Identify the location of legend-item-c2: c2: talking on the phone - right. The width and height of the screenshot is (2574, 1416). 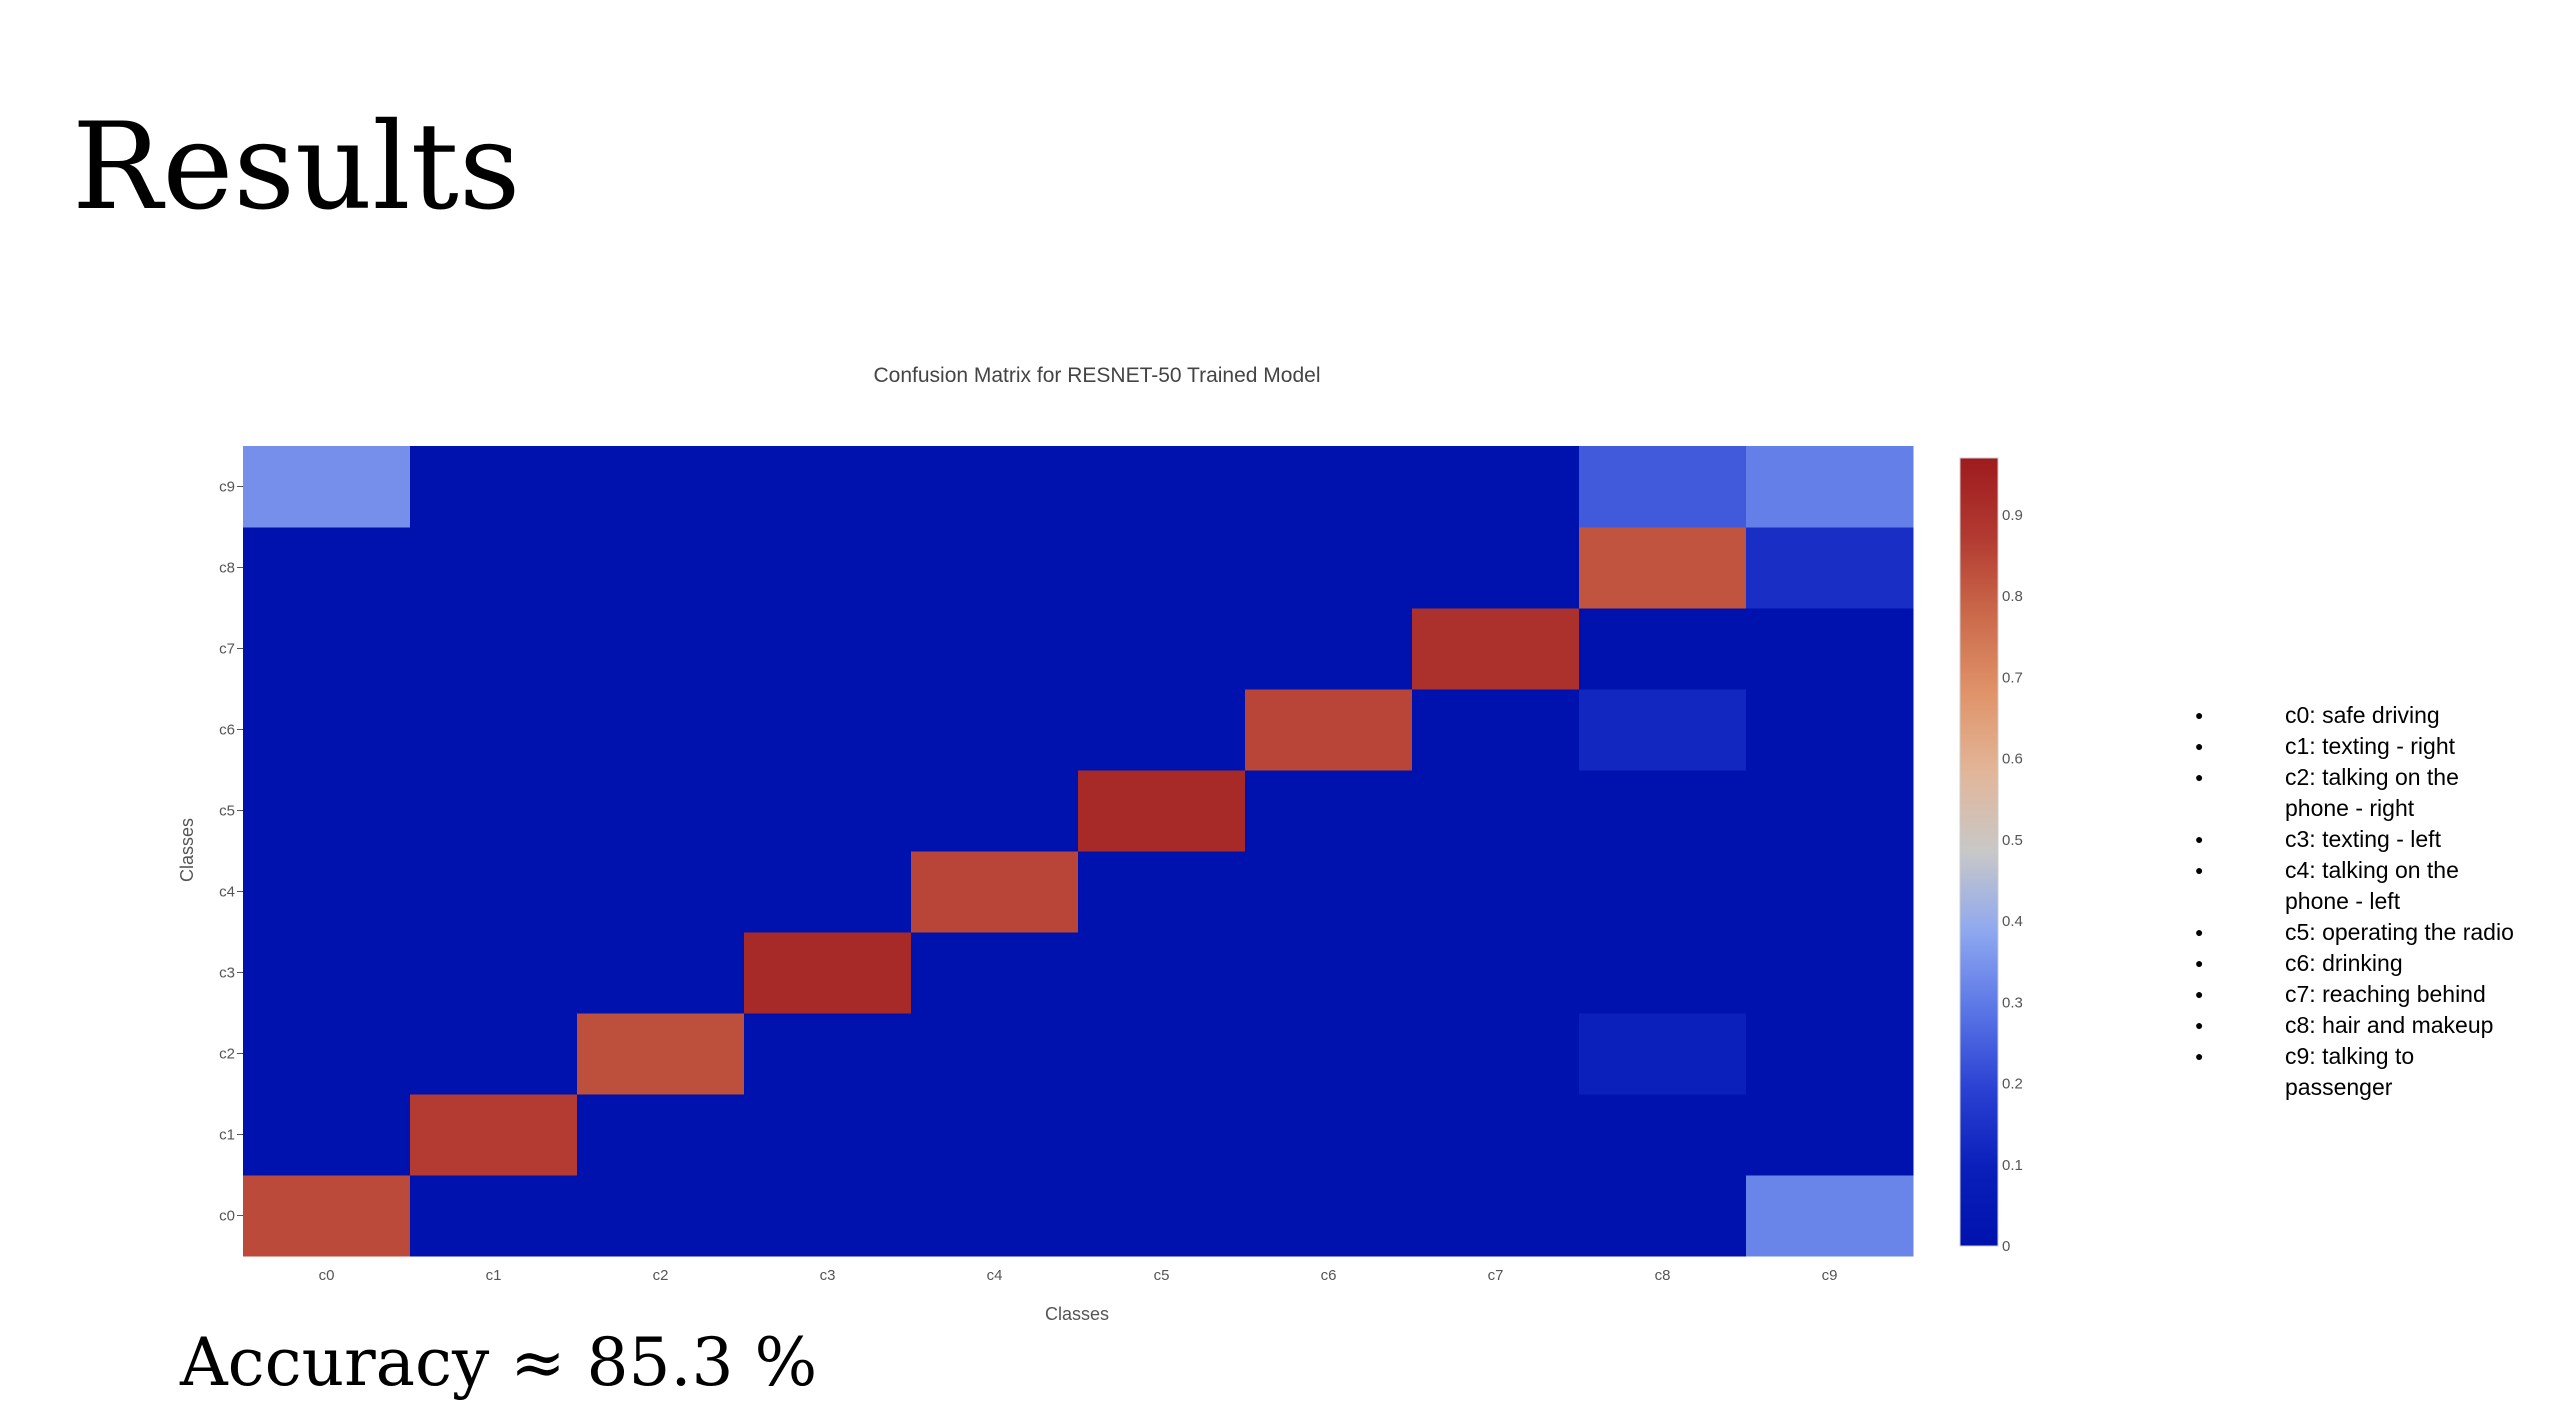
(2360, 793).